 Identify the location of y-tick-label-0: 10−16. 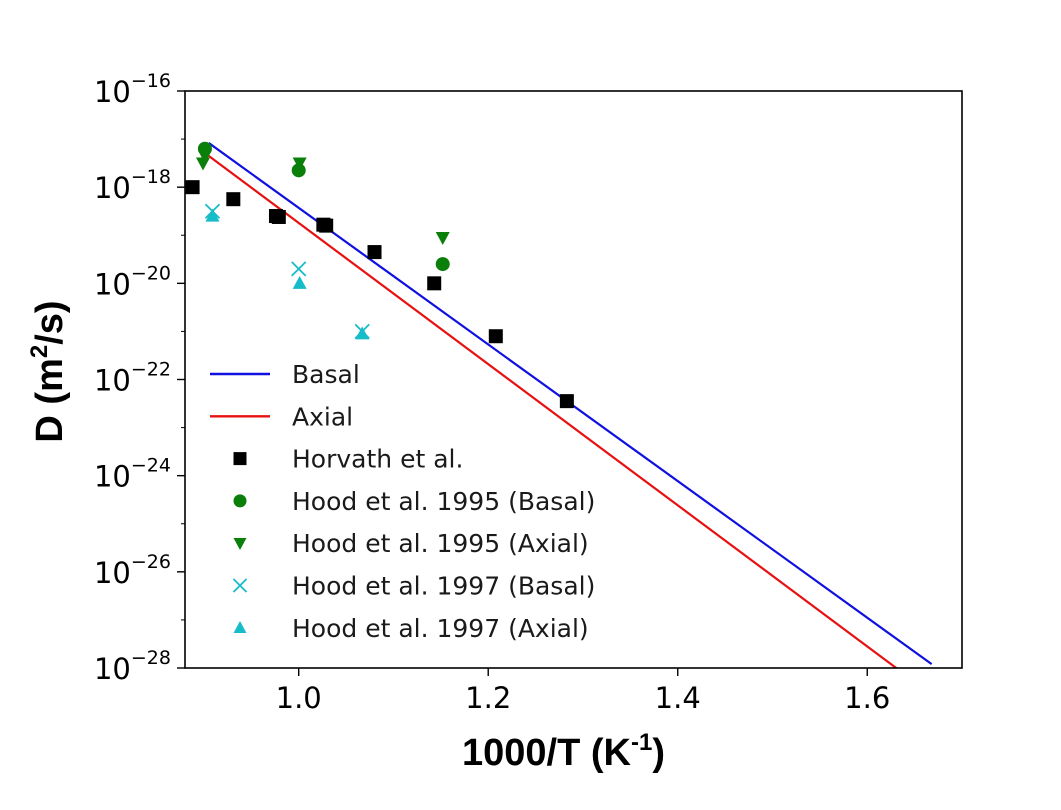
(132, 89).